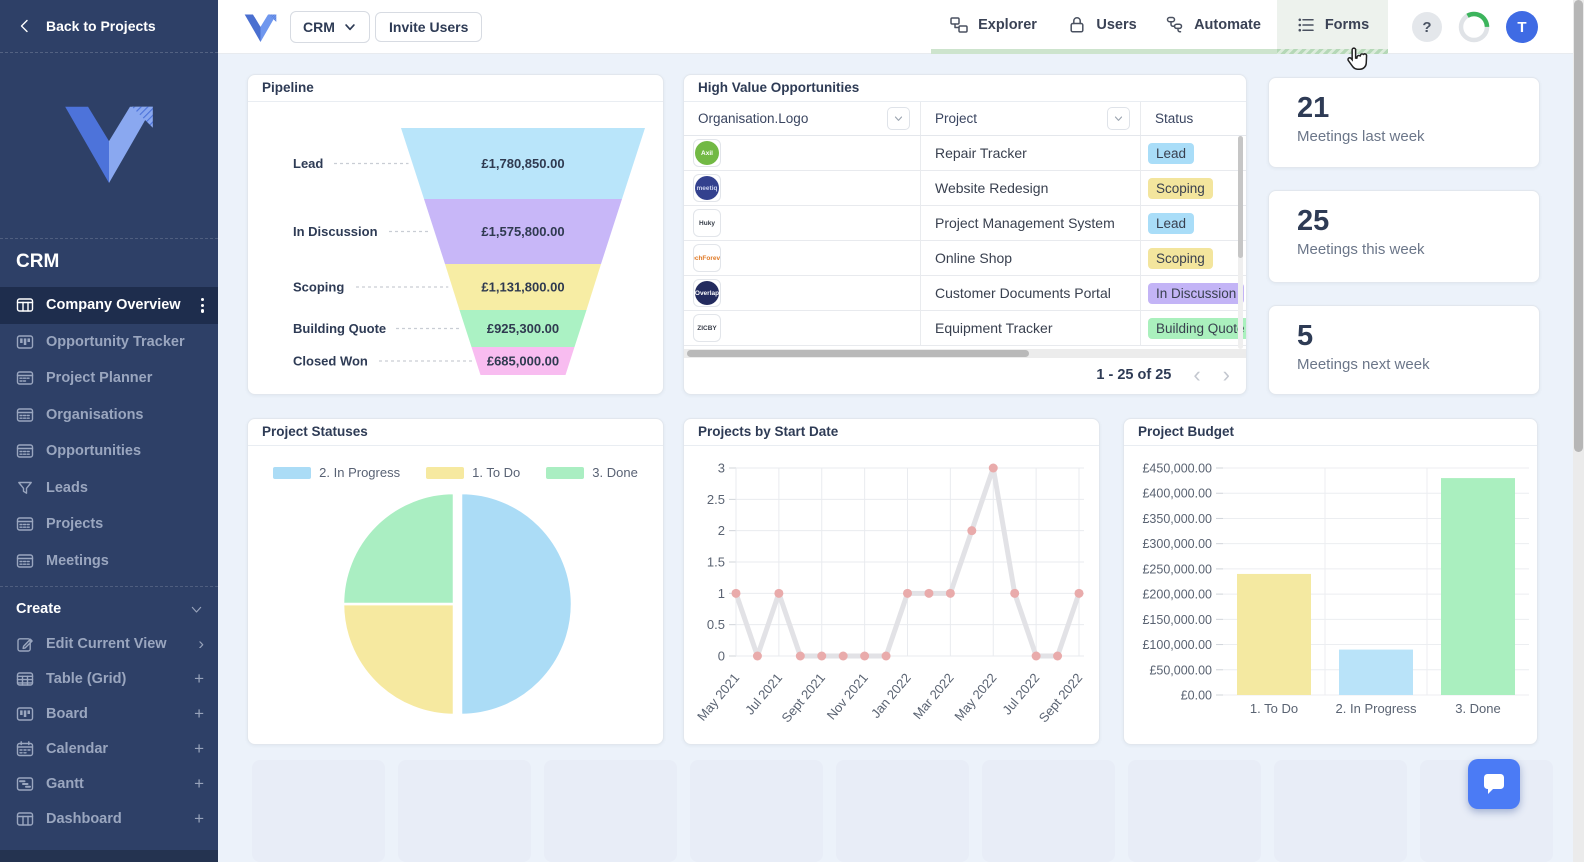  I want to click on help-button: ?, so click(1427, 27).